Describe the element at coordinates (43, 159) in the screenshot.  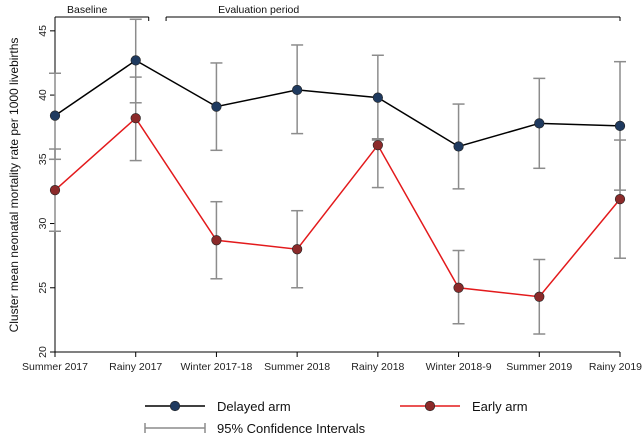
I see `y-tick-label: 35` at that location.